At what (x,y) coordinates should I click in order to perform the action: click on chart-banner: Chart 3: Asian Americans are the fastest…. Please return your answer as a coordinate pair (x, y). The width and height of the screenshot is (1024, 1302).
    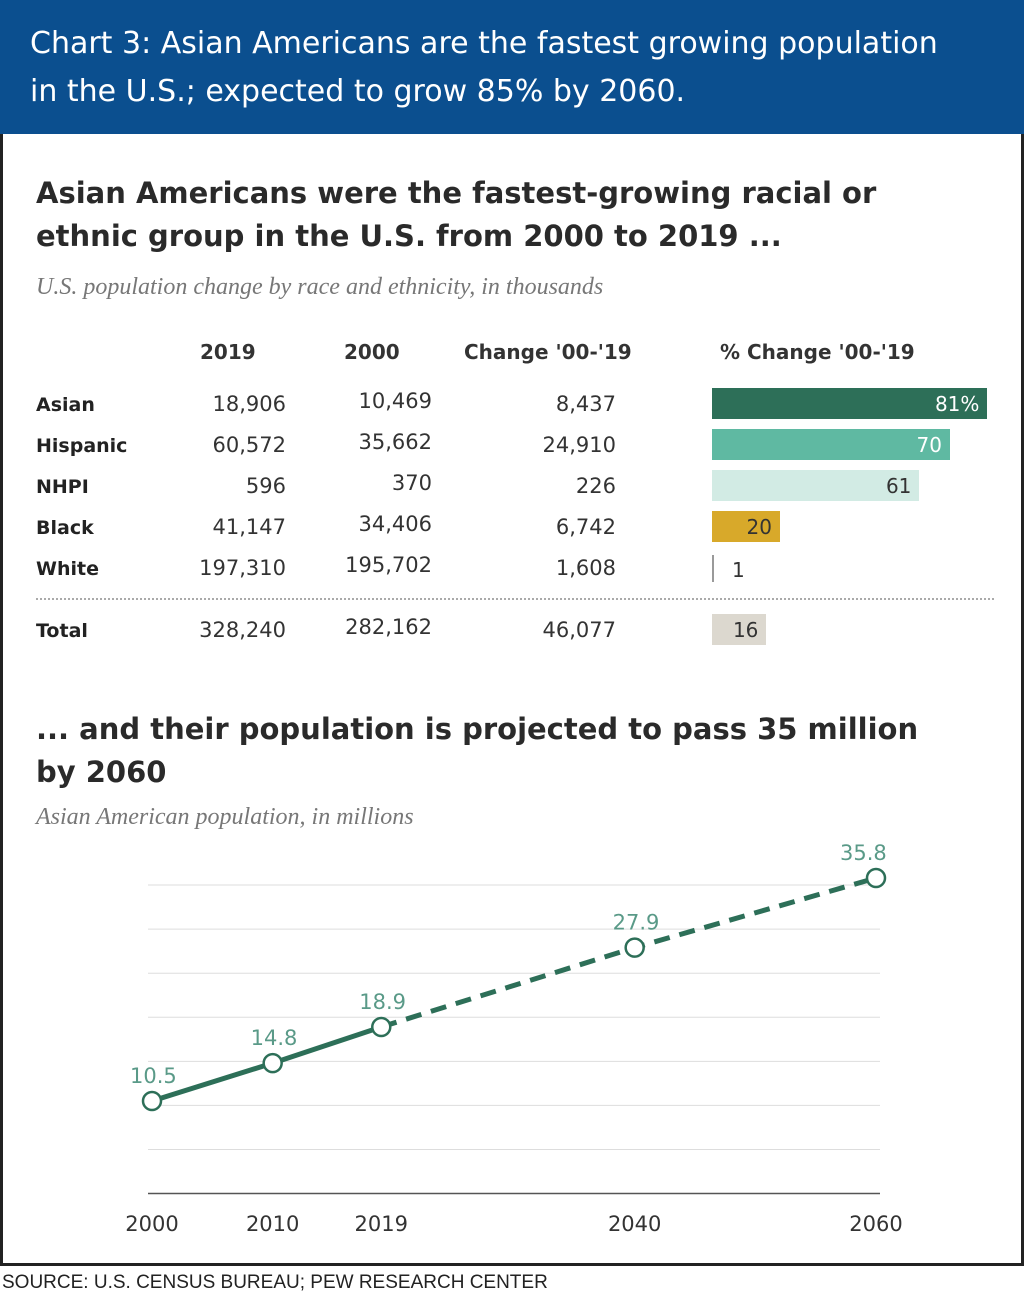
    Looking at the image, I should click on (512, 67).